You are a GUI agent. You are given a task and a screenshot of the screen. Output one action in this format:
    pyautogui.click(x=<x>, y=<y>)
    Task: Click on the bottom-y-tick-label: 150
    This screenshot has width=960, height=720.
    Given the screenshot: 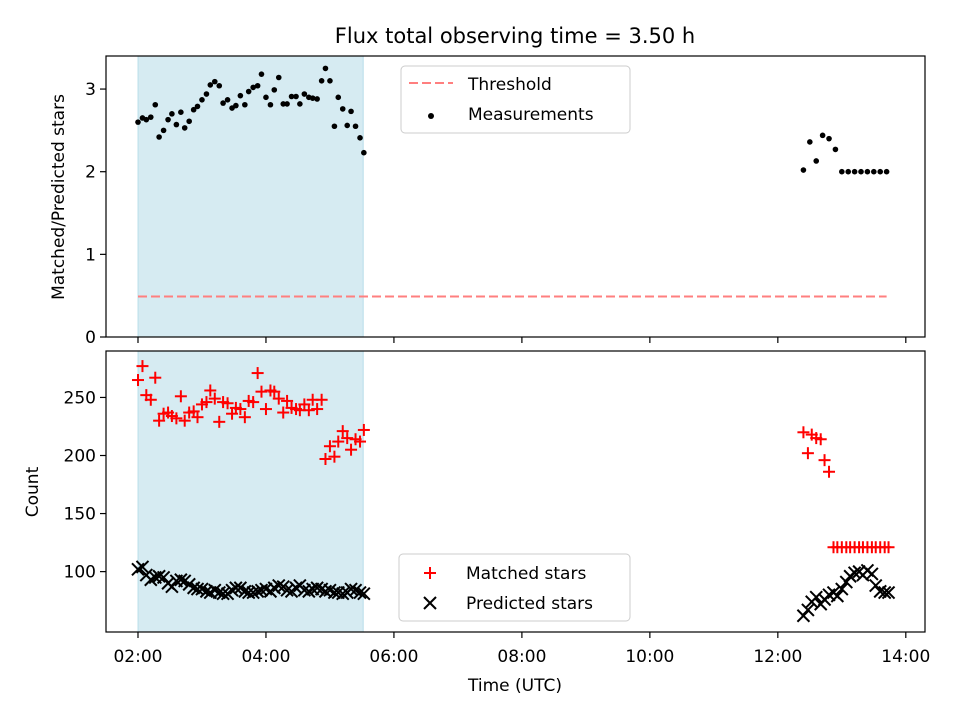 What is the action you would take?
    pyautogui.click(x=80, y=515)
    